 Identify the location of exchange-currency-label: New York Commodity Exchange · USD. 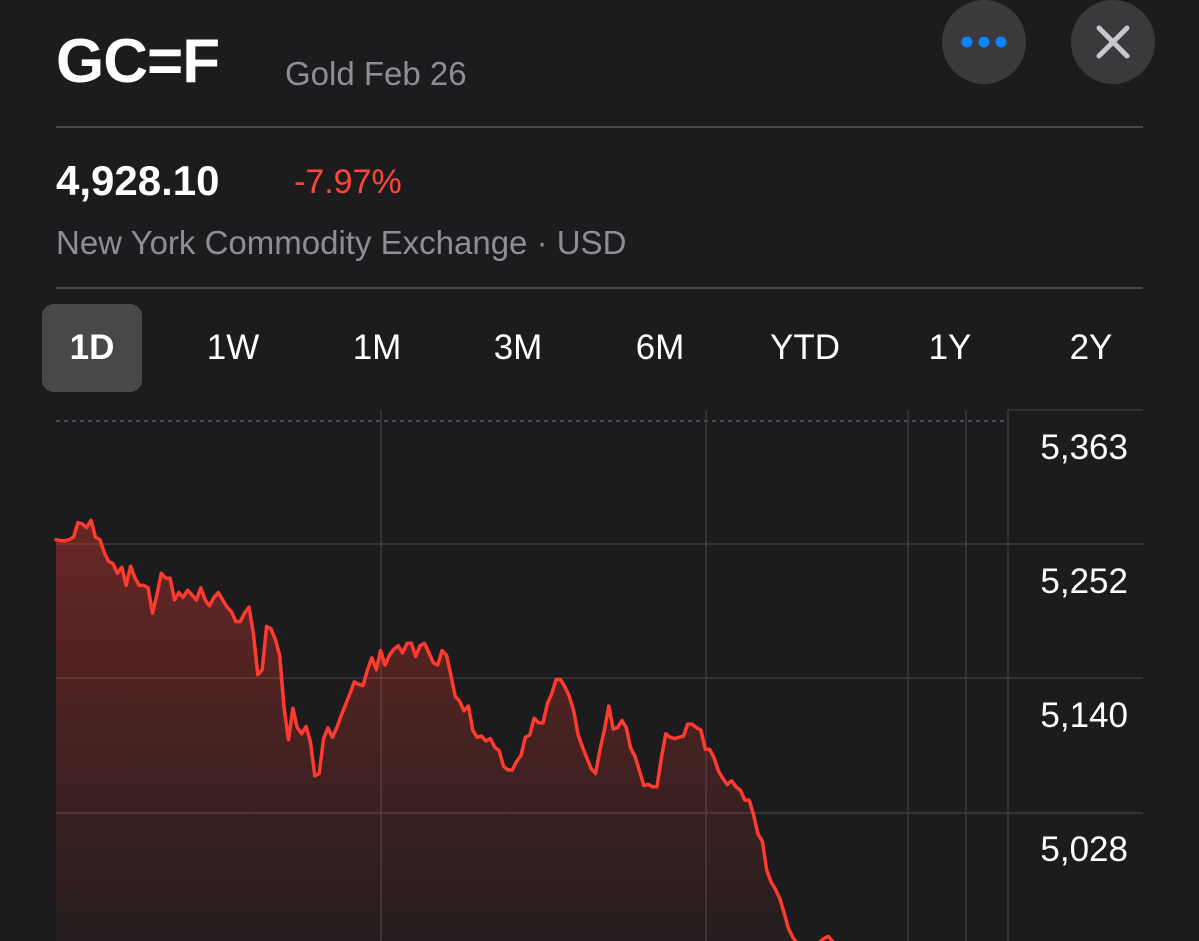
(341, 242).